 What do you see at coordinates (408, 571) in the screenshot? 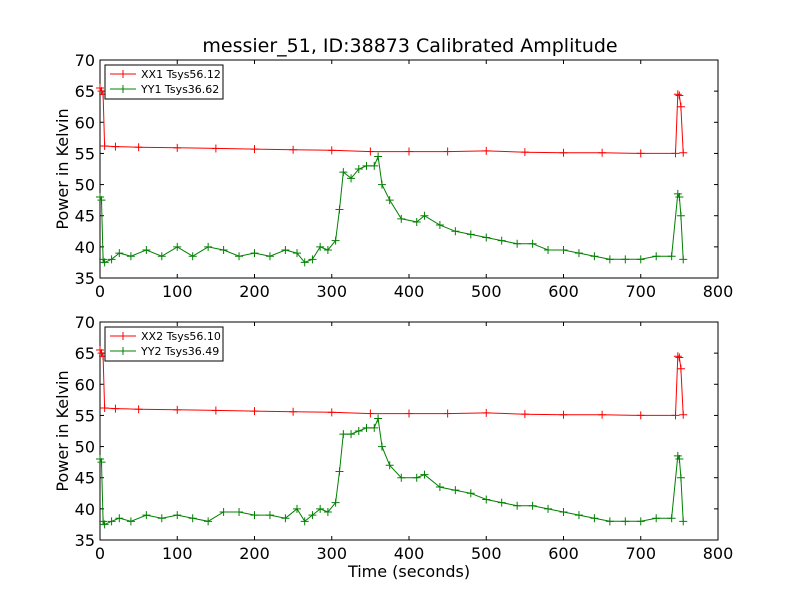
I see `x-axis-label: Time (seconds)` at bounding box center [408, 571].